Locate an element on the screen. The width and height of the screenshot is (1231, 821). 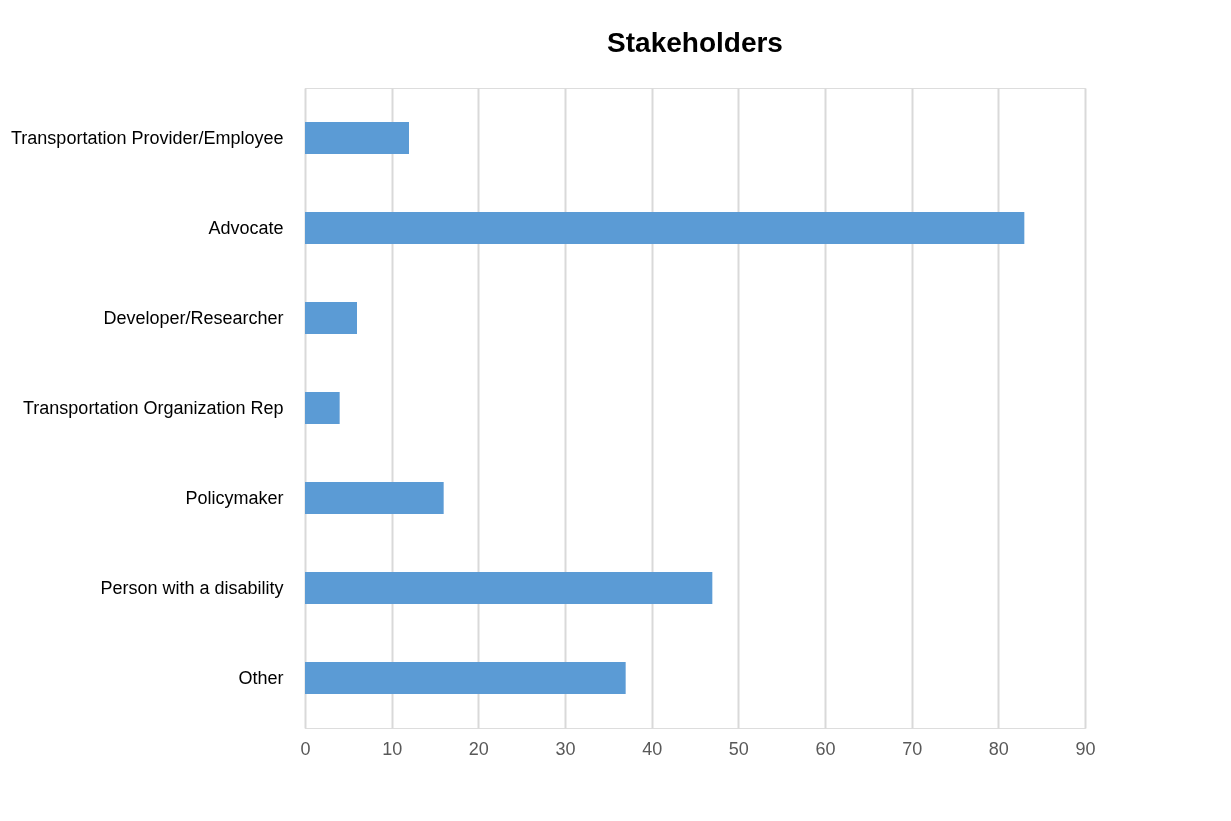
x-tick-label: 60 is located at coordinates (825, 748).